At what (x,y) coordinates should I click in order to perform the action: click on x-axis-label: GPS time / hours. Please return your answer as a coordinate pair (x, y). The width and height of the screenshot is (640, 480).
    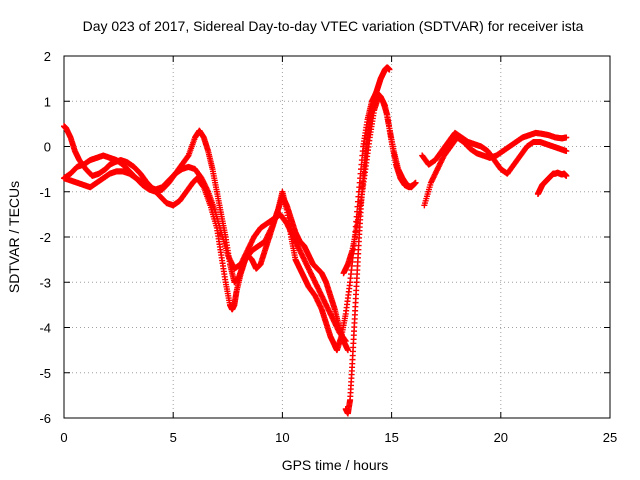
    Looking at the image, I should click on (335, 465).